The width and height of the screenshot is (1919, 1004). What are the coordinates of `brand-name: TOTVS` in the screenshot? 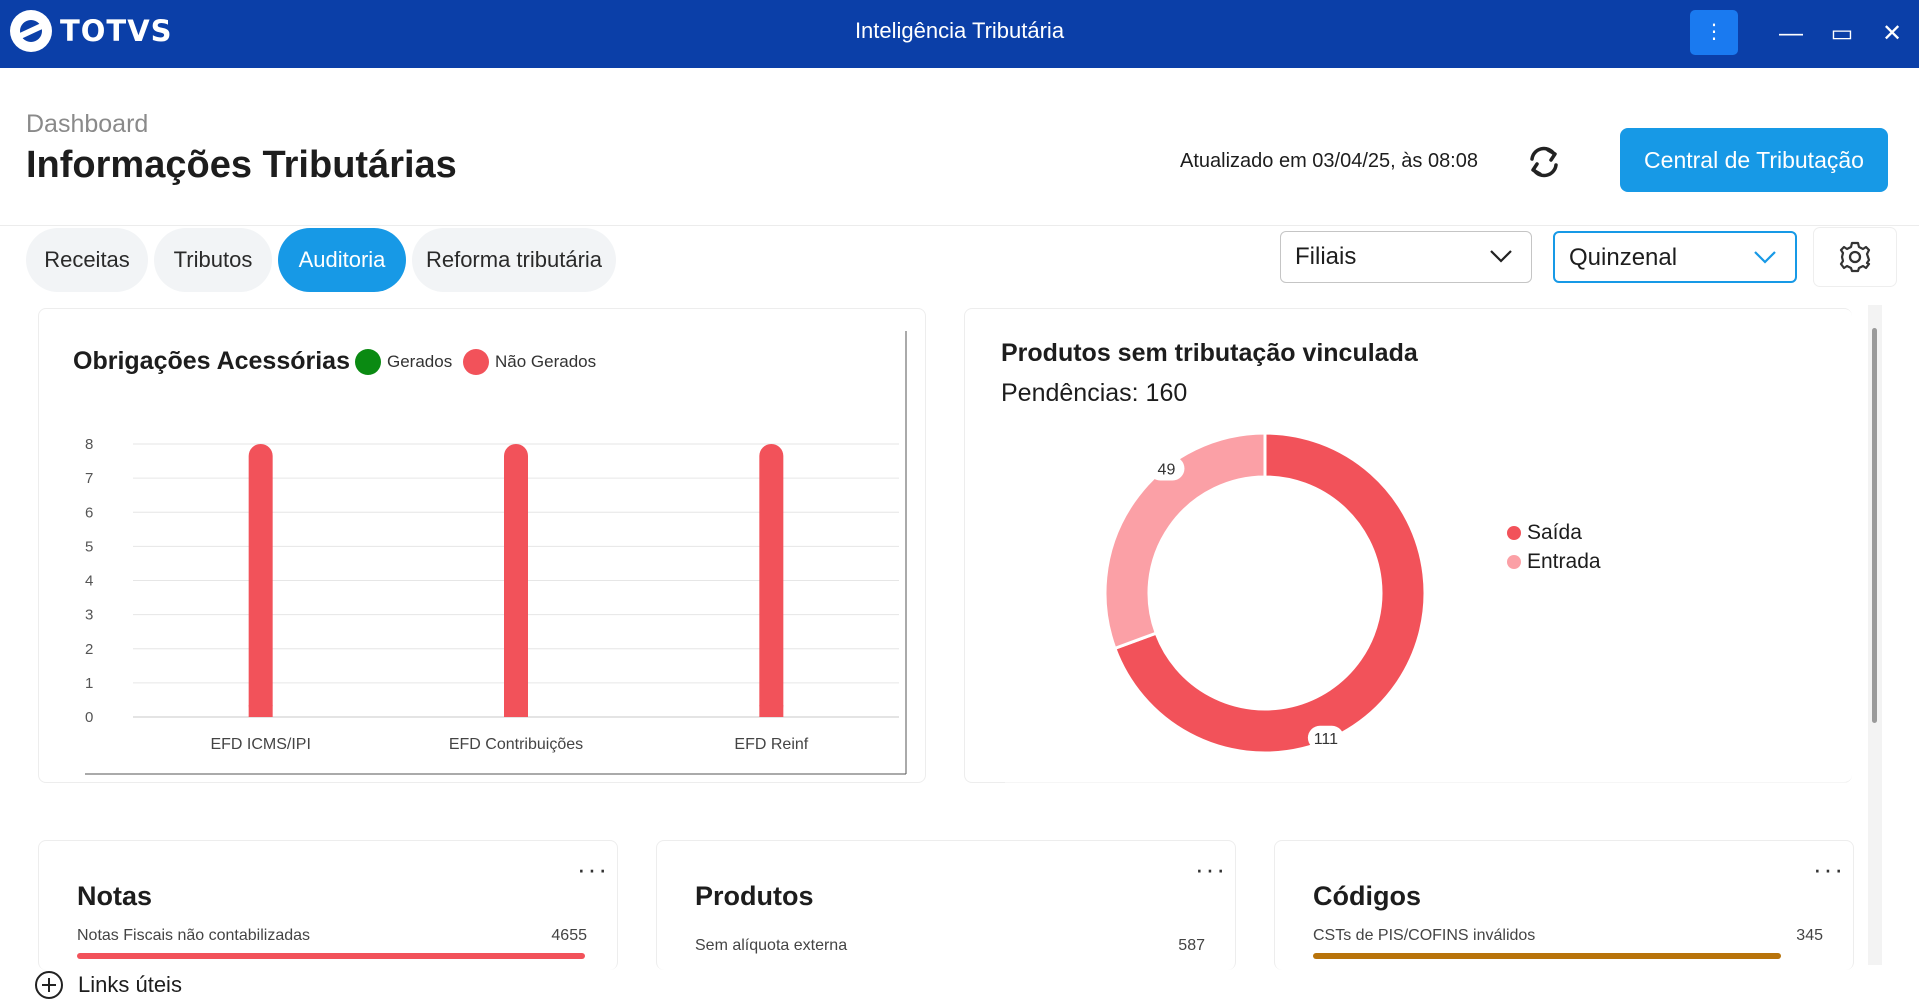 It's located at (116, 31).